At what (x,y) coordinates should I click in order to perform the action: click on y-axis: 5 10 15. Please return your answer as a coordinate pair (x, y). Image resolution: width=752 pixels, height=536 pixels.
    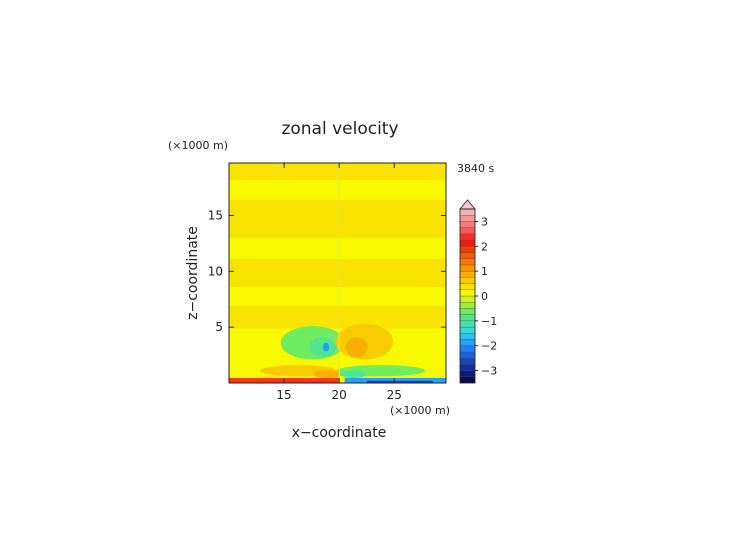
    Looking at the image, I should click on (327, 271).